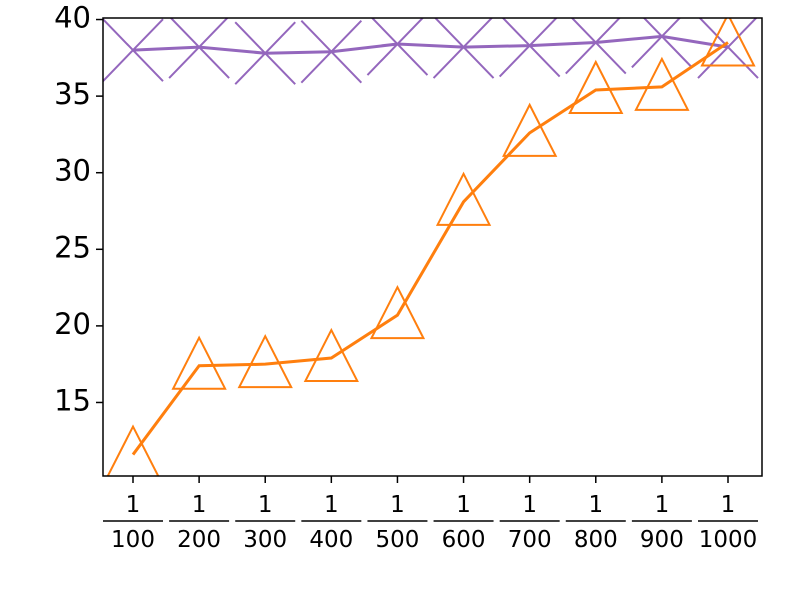  What do you see at coordinates (430, 44) in the screenshot?
I see `series-line` at bounding box center [430, 44].